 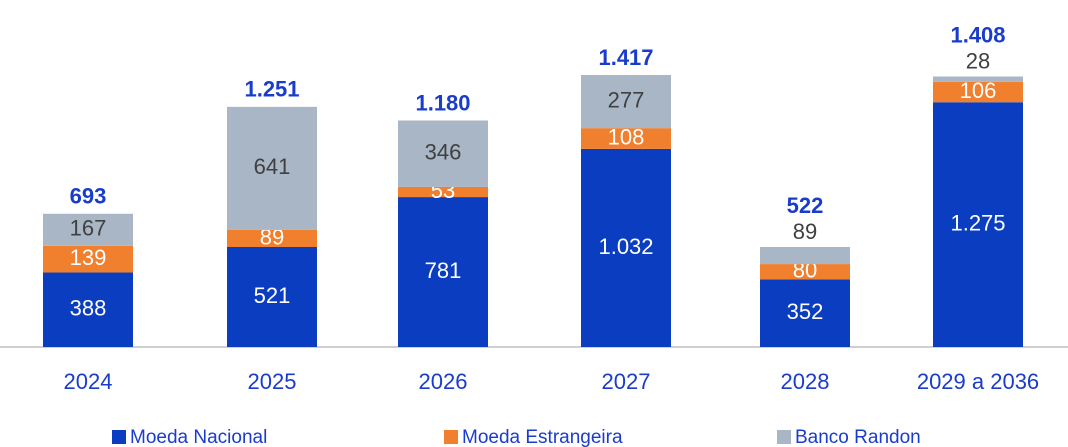 I want to click on data-label: 781, so click(x=443, y=270).